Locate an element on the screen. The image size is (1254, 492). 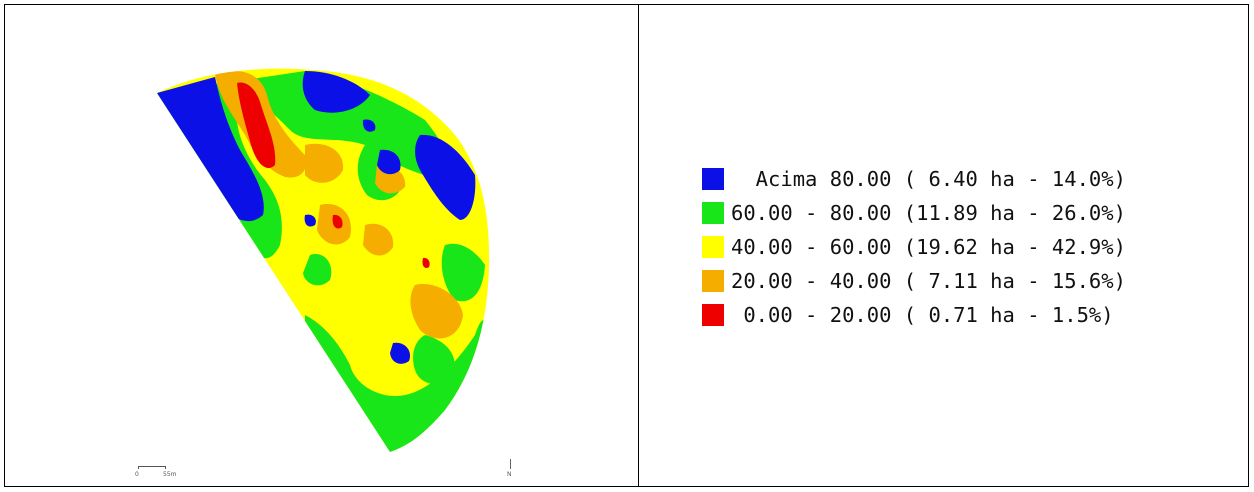
zone-acima-80-spot-a is located at coordinates (389, 162).